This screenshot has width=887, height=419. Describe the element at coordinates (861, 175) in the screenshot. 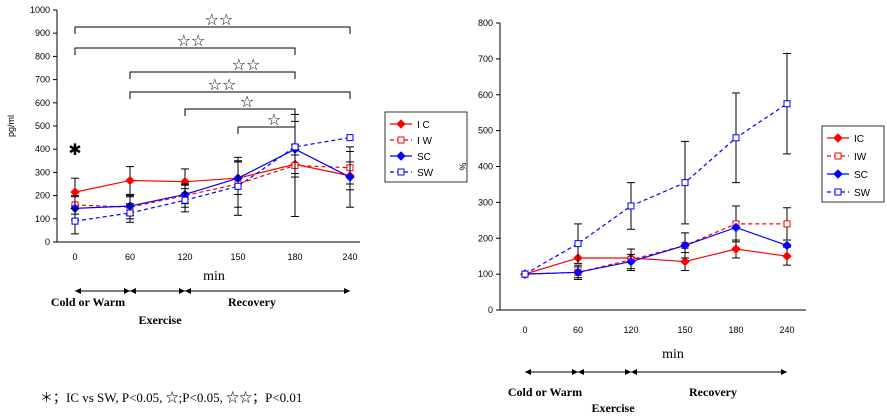

I see `legend-label: SC` at that location.